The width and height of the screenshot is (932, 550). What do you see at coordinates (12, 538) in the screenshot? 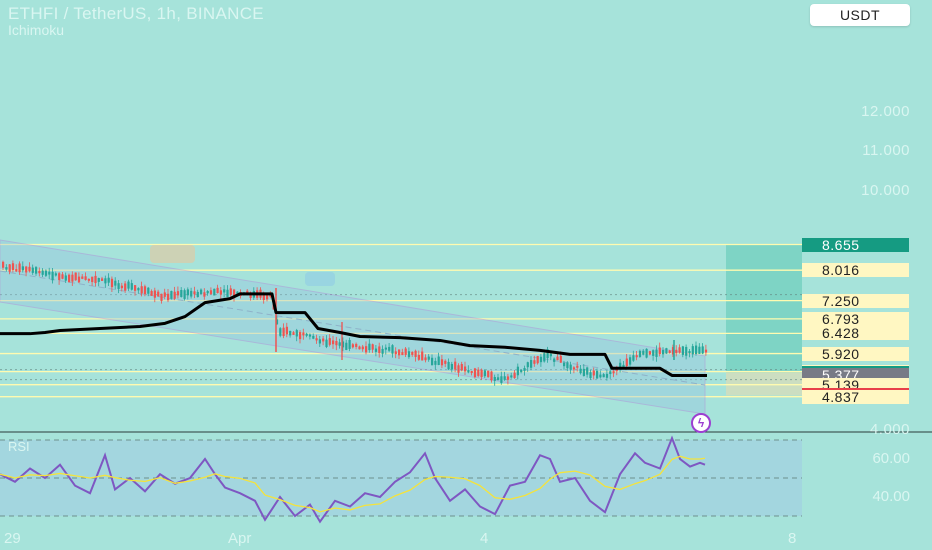
I see `time-label-29: 29` at bounding box center [12, 538].